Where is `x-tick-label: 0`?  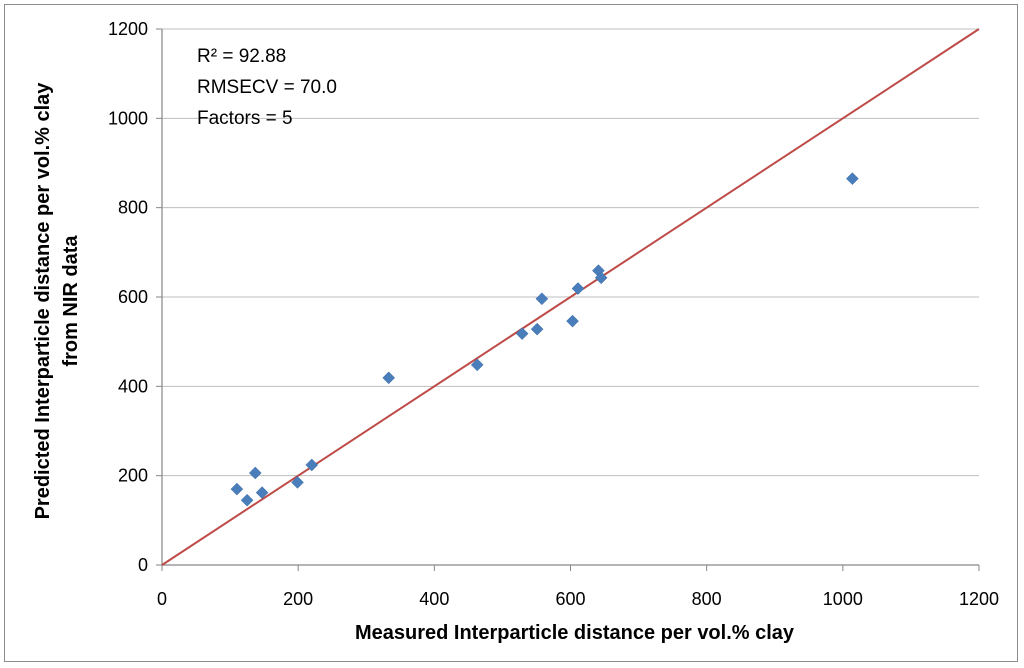 x-tick-label: 0 is located at coordinates (162, 599).